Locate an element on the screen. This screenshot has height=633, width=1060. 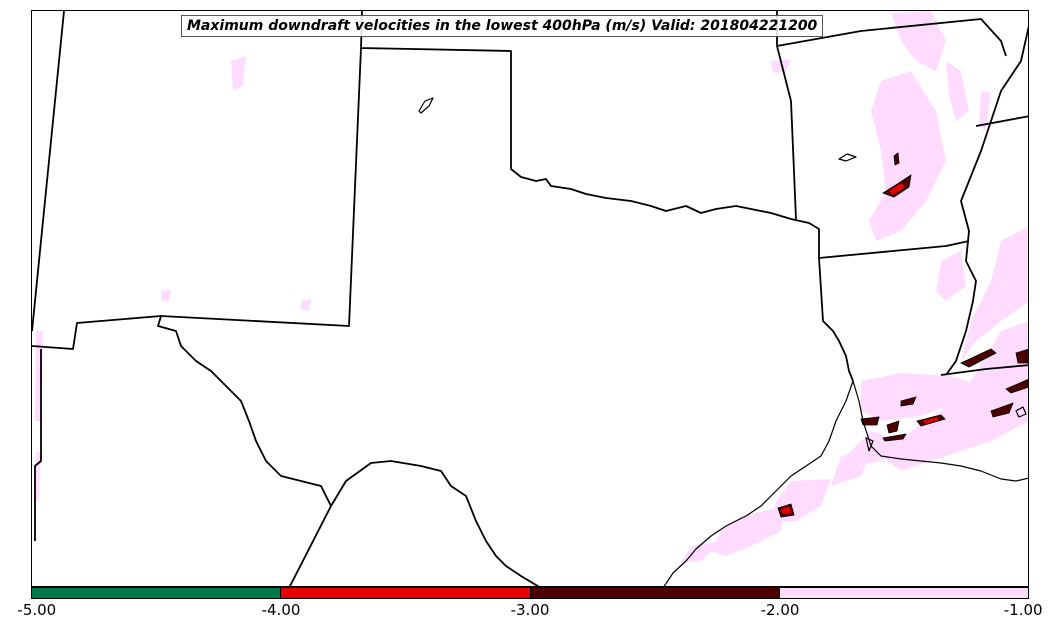
strong-downdraft-areas is located at coordinates (902, 335).